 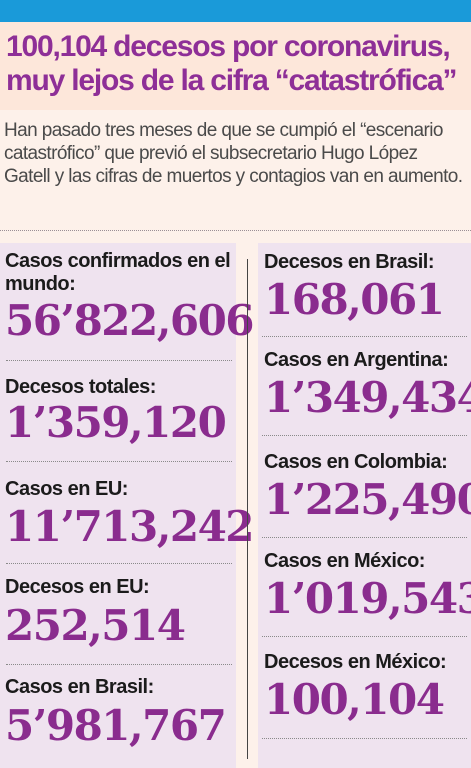 What do you see at coordinates (118, 272) in the screenshot?
I see `stat-label: Casos confirmados en el mundo:` at bounding box center [118, 272].